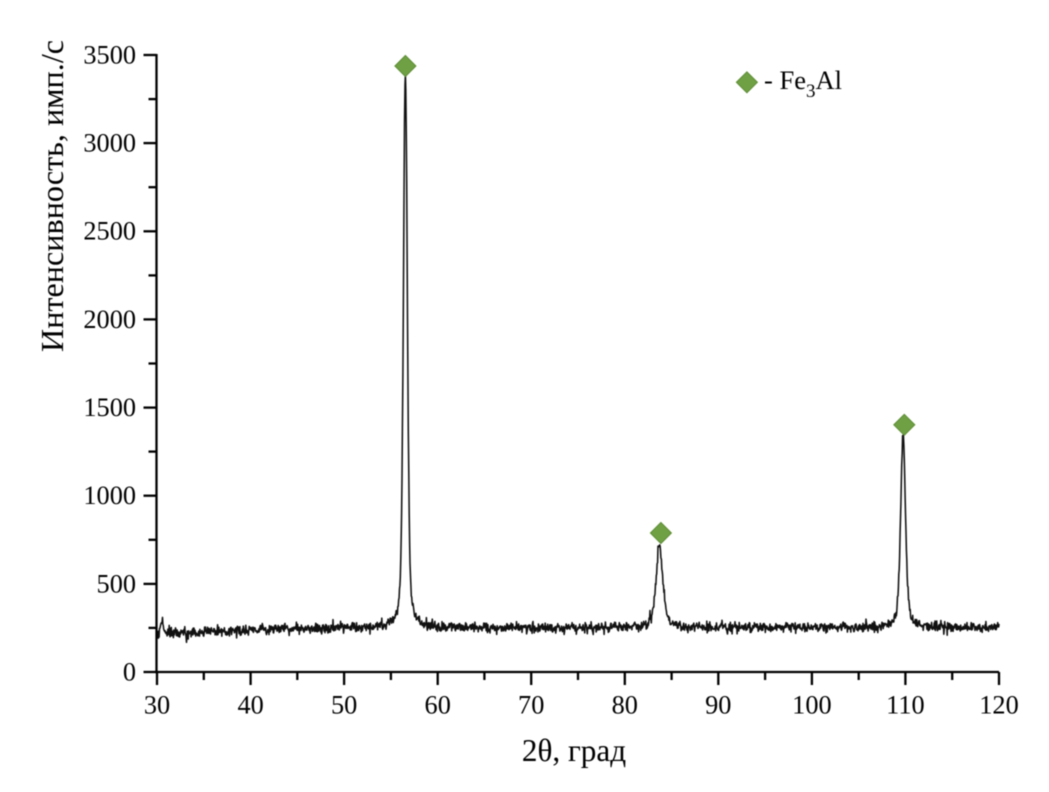 The height and width of the screenshot is (792, 1049). Describe the element at coordinates (109, 319) in the screenshot. I see `svg-text: 2000` at that location.